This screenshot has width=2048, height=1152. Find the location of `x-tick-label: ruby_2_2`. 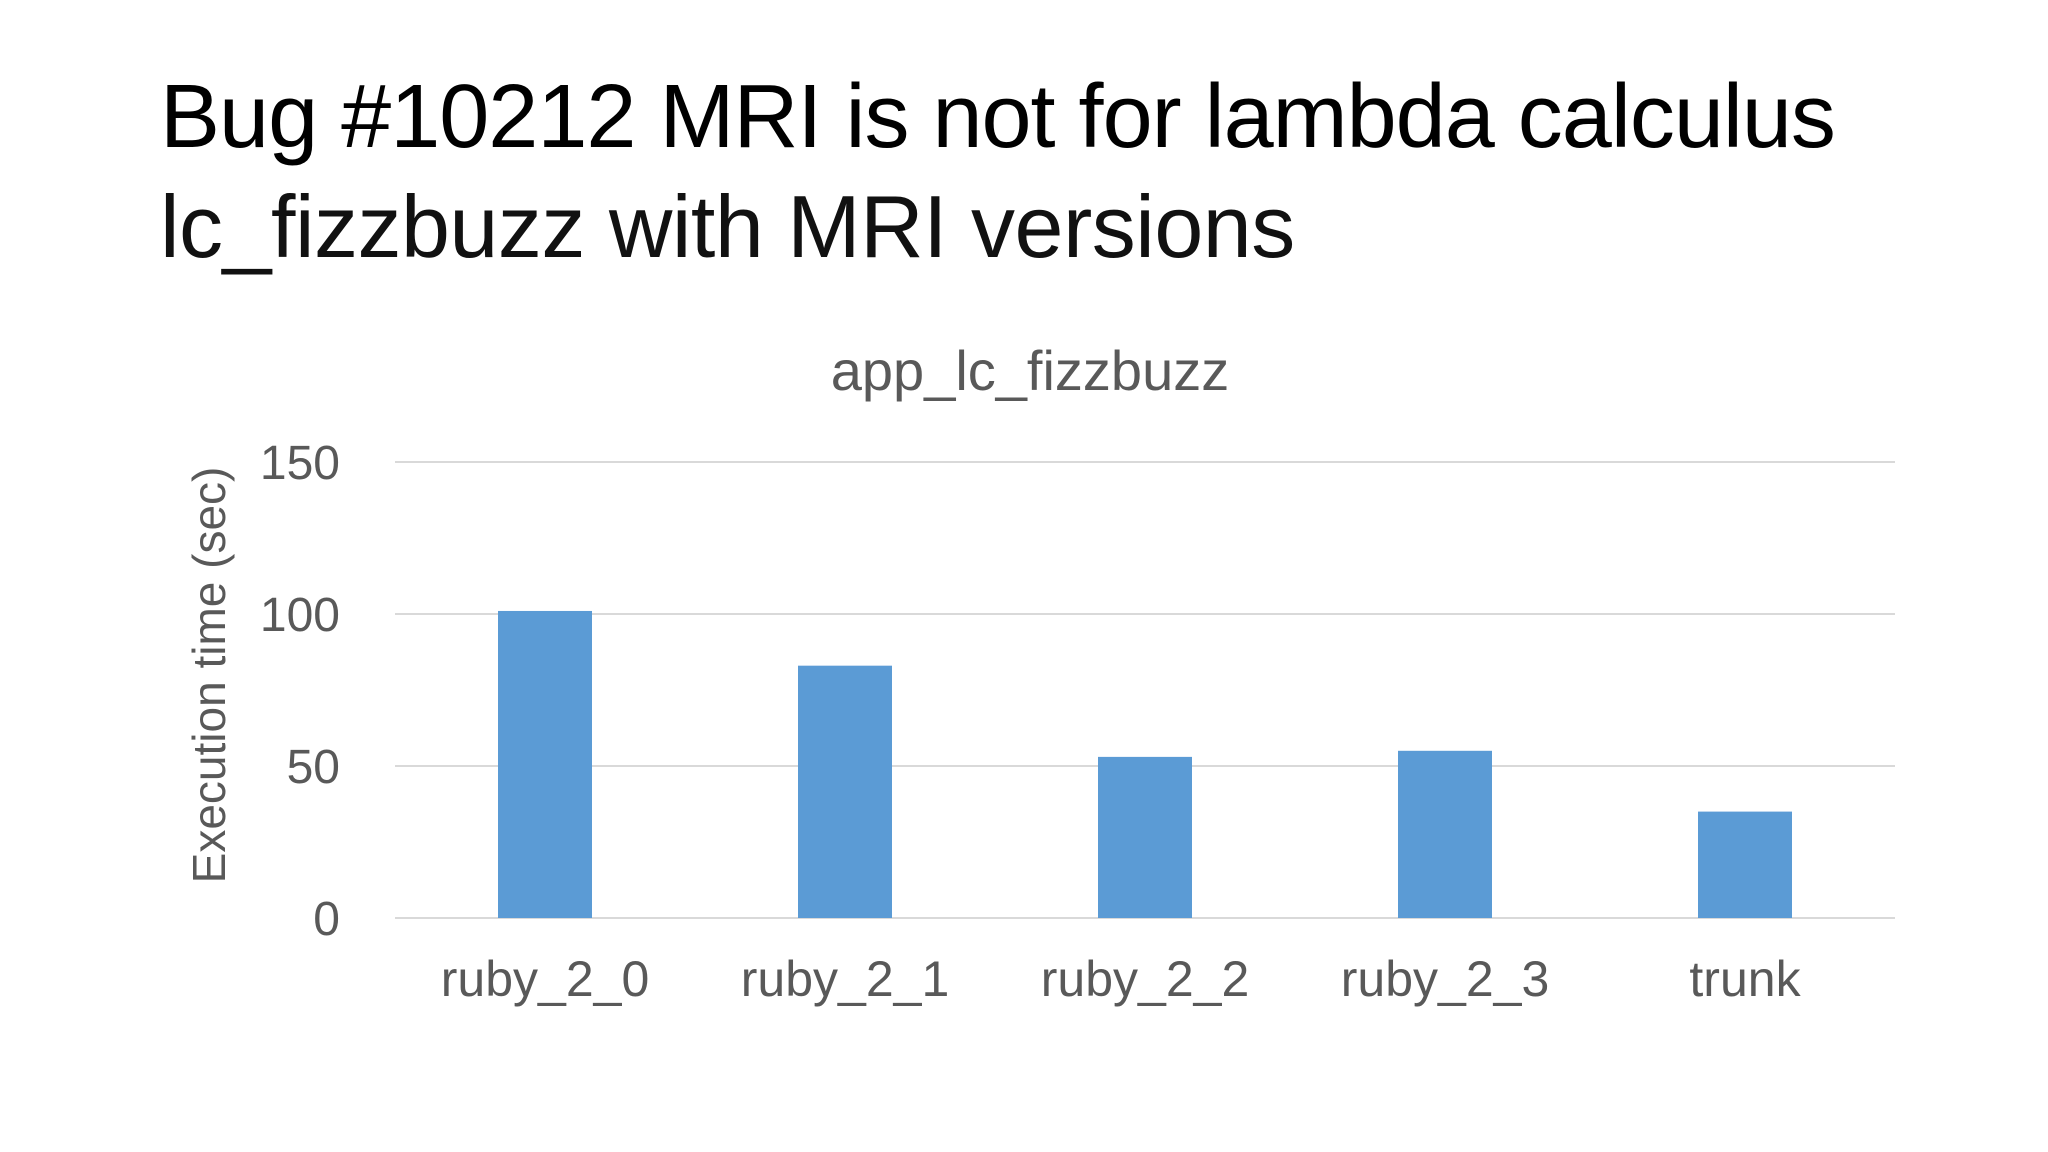

x-tick-label: ruby_2_2 is located at coordinates (1145, 979).